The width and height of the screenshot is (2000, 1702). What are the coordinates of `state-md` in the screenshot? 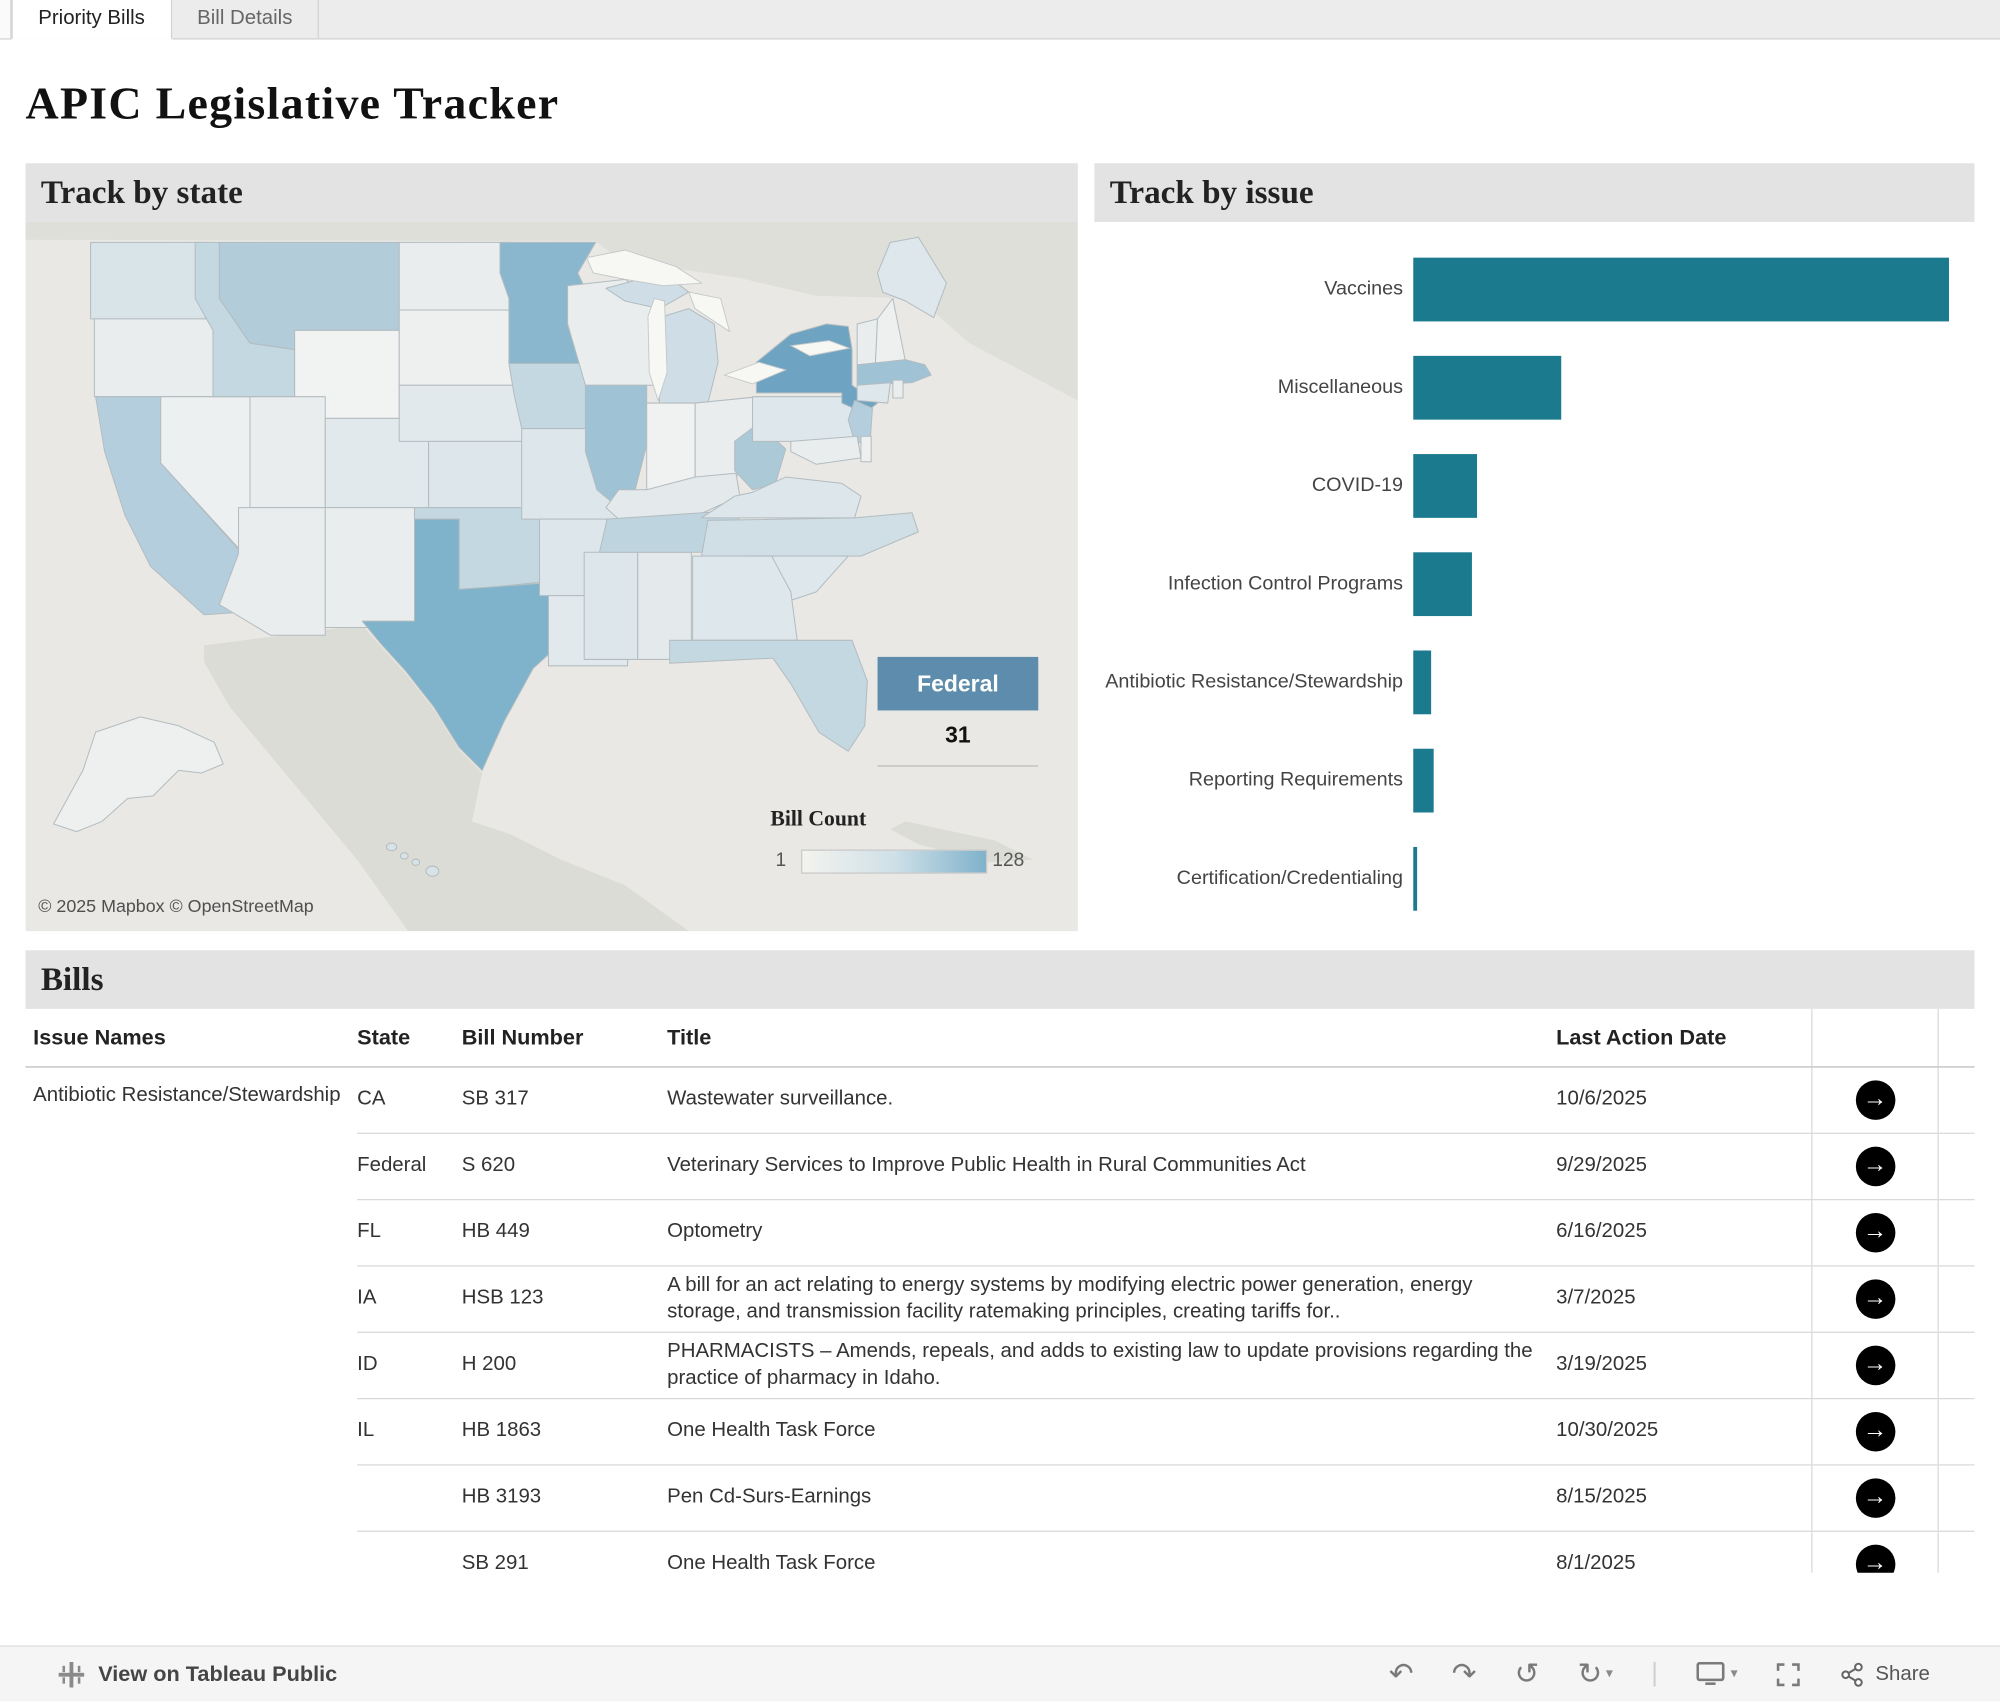 It's located at (826, 450).